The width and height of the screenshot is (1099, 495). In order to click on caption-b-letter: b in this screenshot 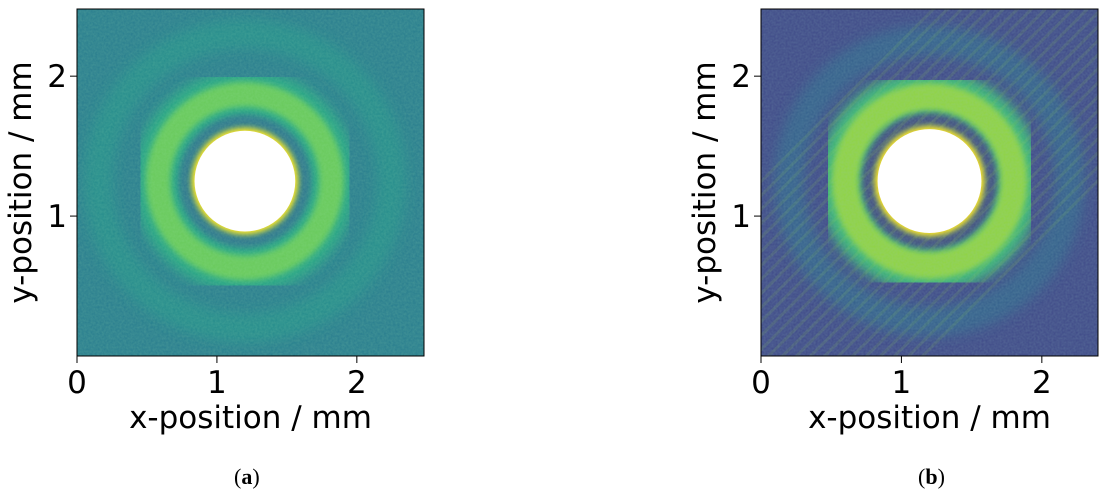, I will do `click(931, 476)`.